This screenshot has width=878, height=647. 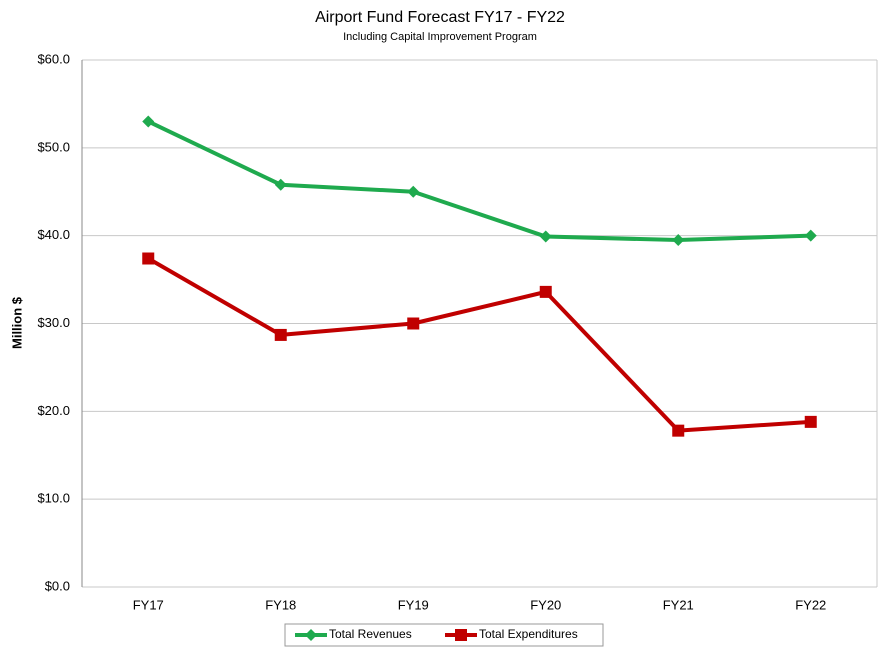 I want to click on legend-box, so click(x=444, y=635).